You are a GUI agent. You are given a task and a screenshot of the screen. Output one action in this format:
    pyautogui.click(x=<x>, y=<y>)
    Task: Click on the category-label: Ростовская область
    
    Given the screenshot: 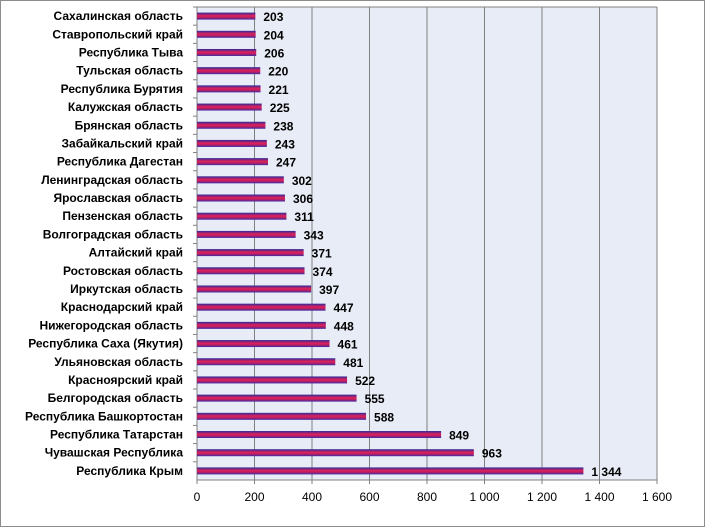 What is the action you would take?
    pyautogui.click(x=123, y=271)
    